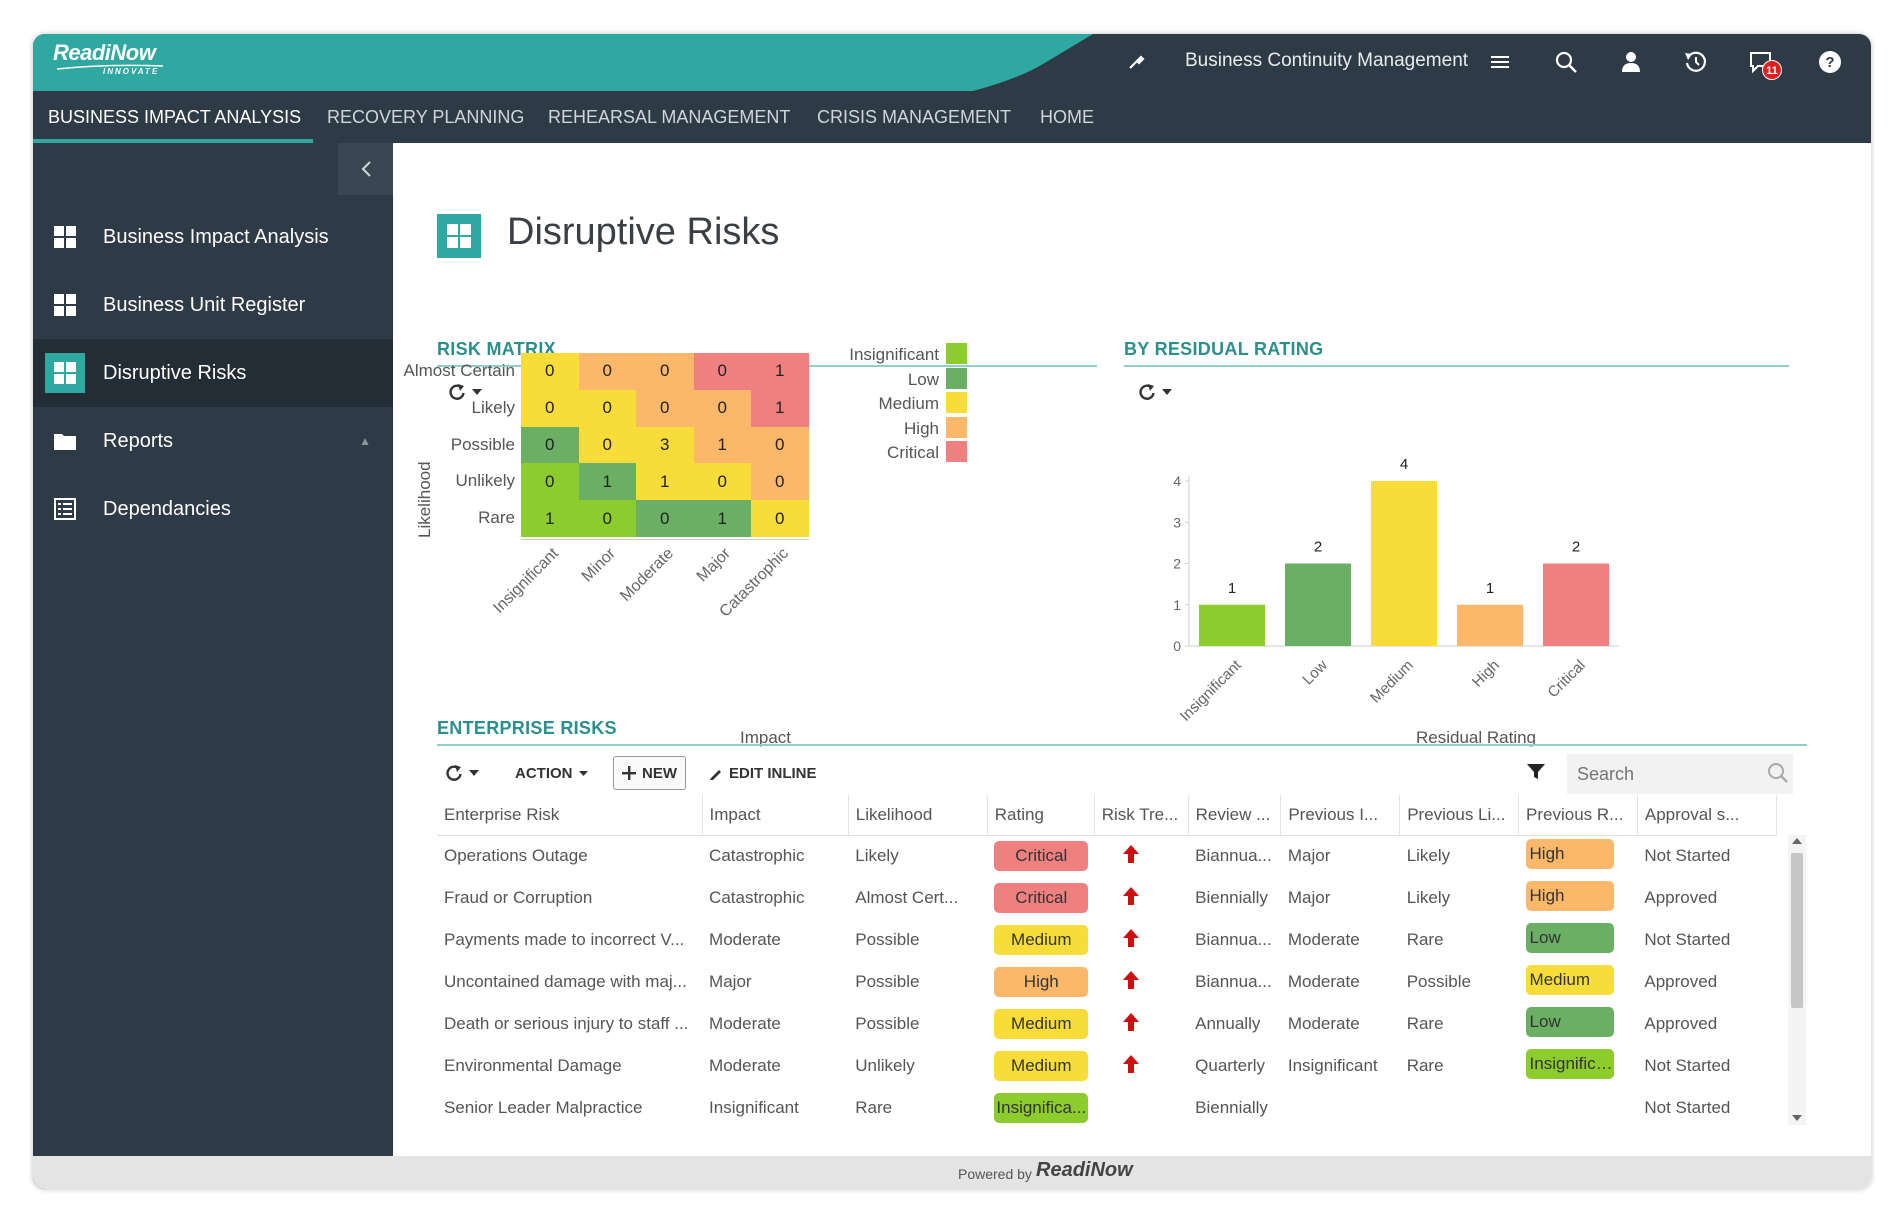  What do you see at coordinates (1830, 62) in the screenshot?
I see `help-icon: ?` at bounding box center [1830, 62].